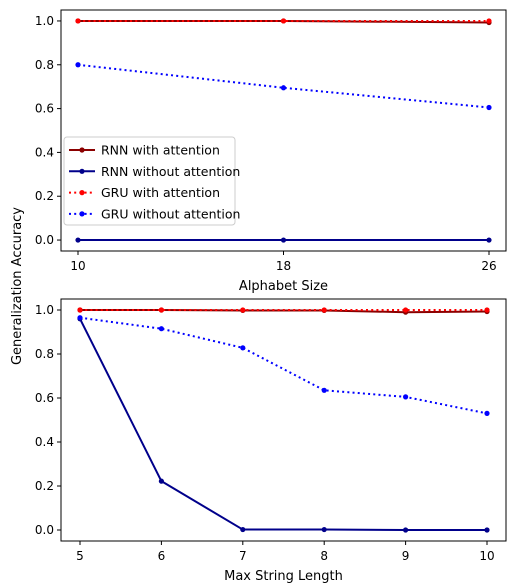  Describe the element at coordinates (170, 171) in the screenshot. I see `legend-label: RNN without attention` at that location.